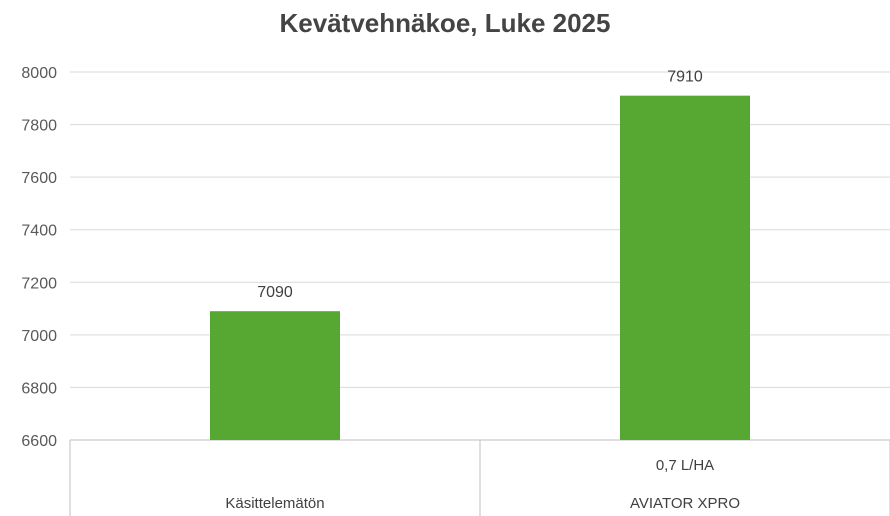  What do you see at coordinates (445, 23) in the screenshot?
I see `chart-title: Kevätvehnäkoe, Luke 2025` at bounding box center [445, 23].